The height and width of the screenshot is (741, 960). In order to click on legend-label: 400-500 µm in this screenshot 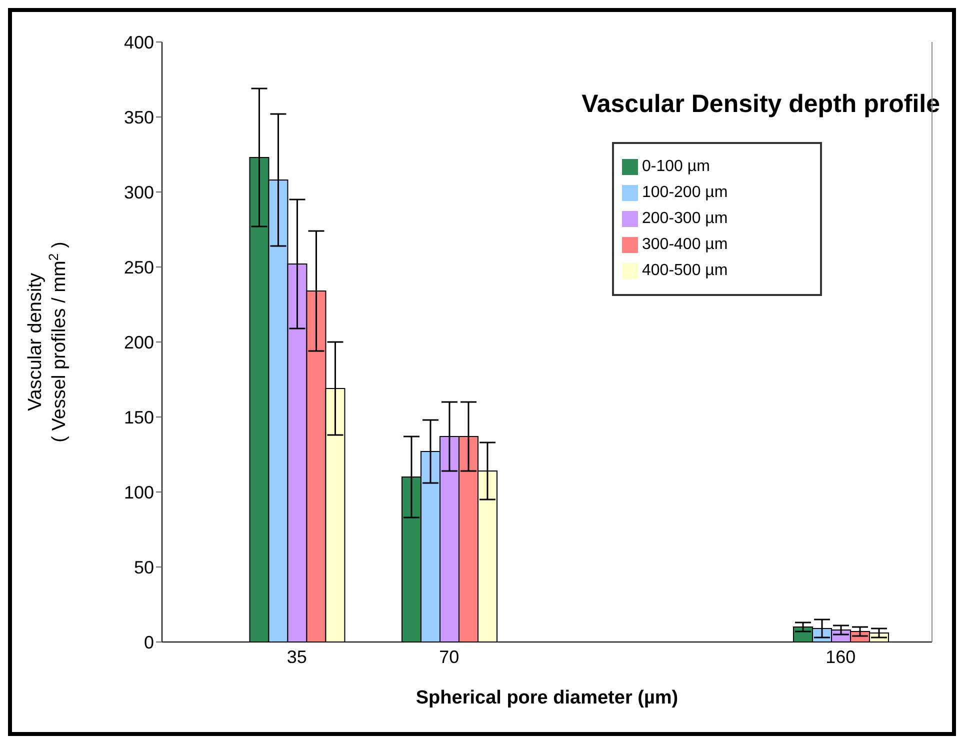, I will do `click(685, 270)`.